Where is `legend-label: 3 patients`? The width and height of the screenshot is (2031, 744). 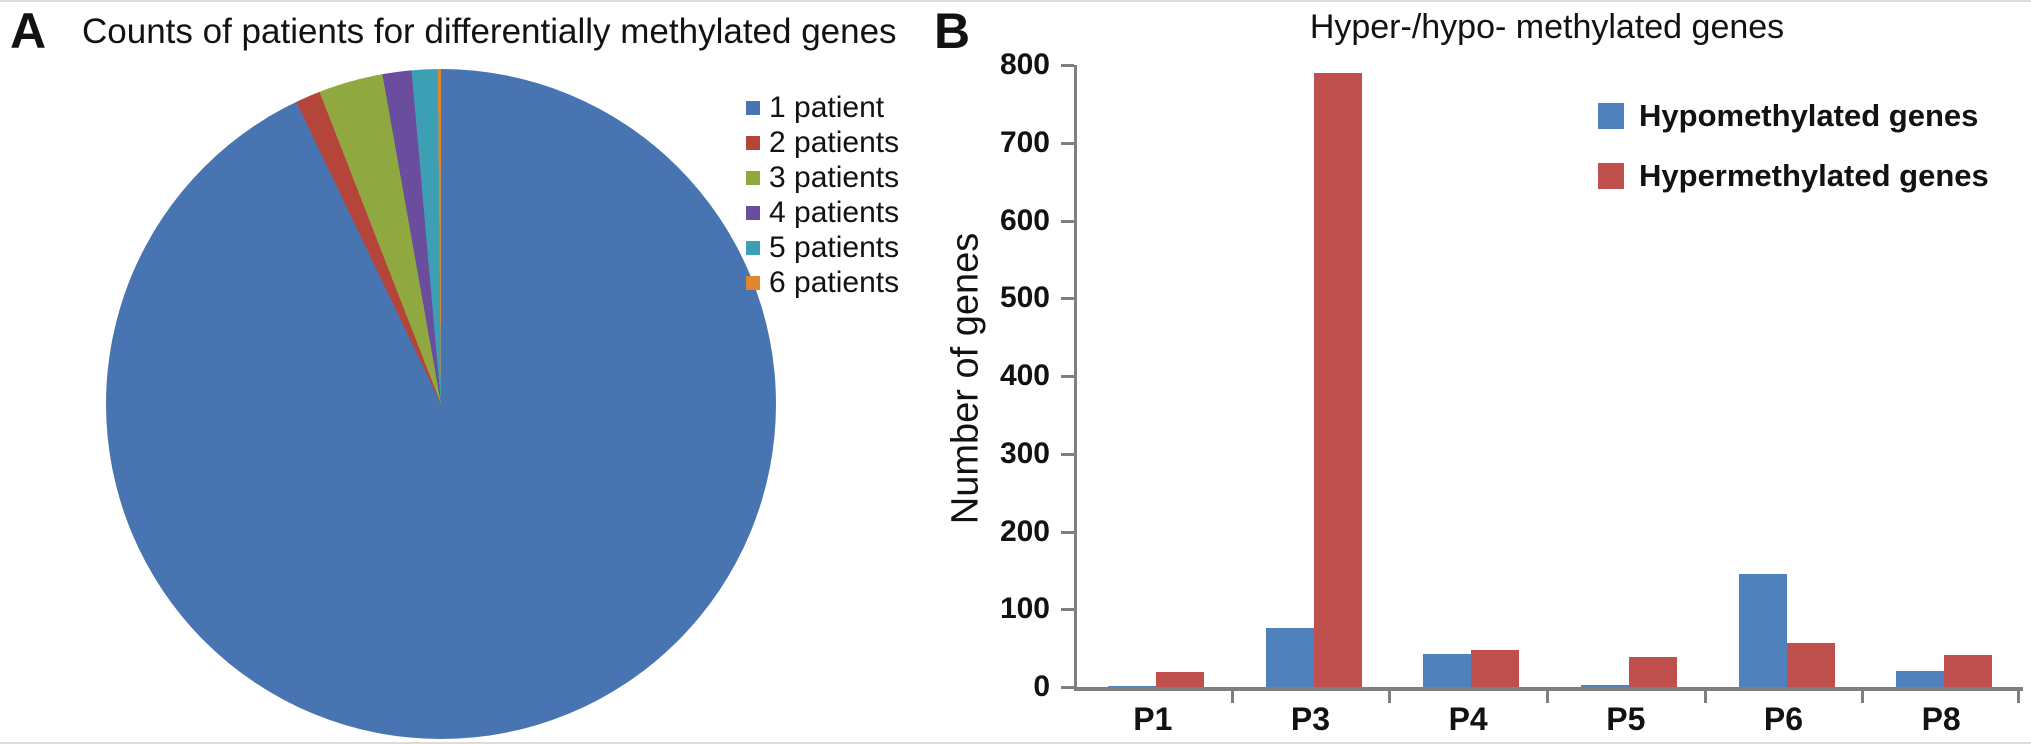
legend-label: 3 patients is located at coordinates (834, 177).